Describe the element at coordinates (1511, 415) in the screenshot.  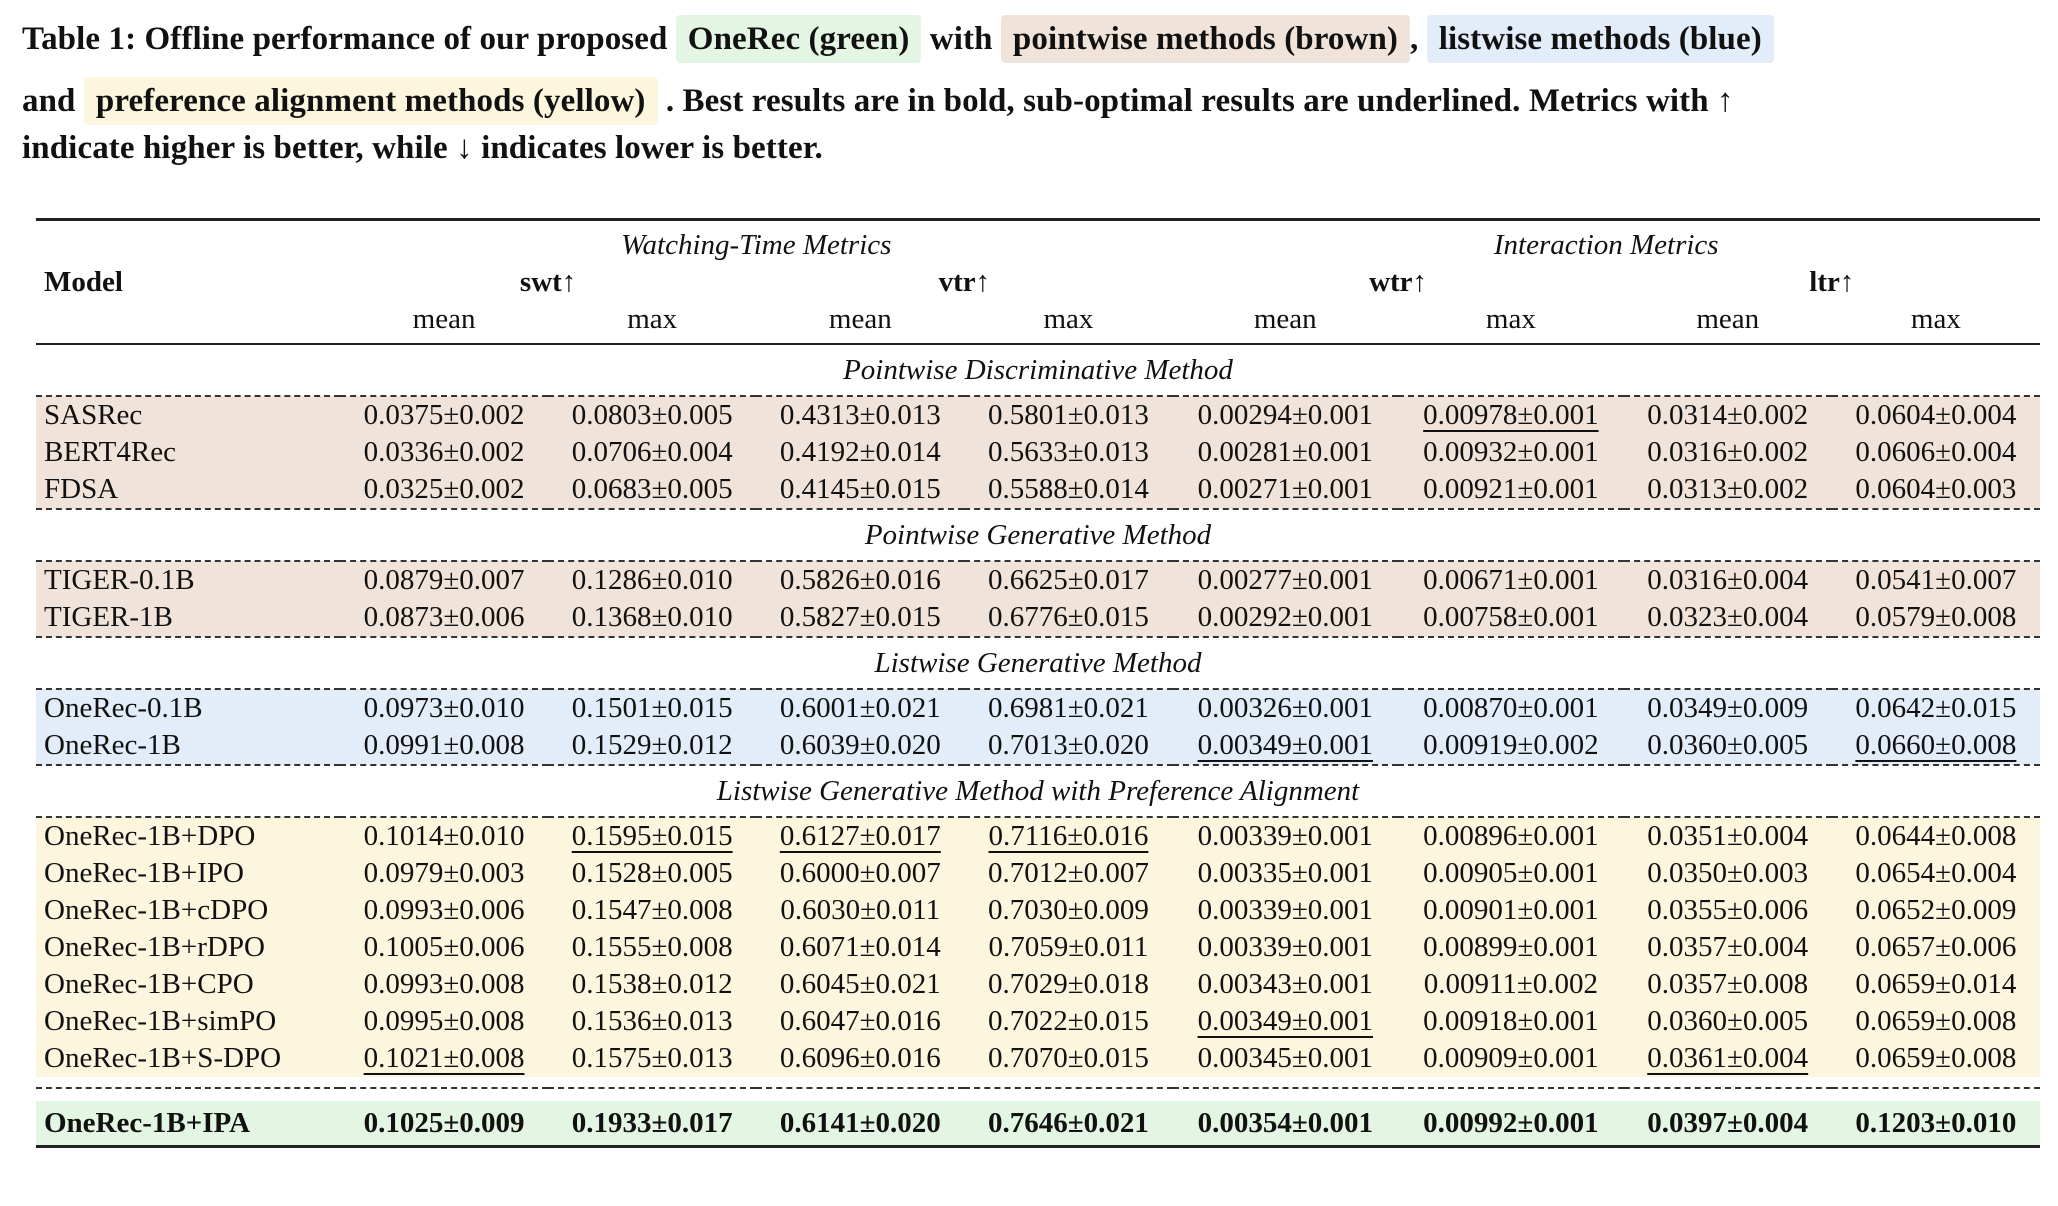
I see `metric-value-cell: 0.00978±0.001` at that location.